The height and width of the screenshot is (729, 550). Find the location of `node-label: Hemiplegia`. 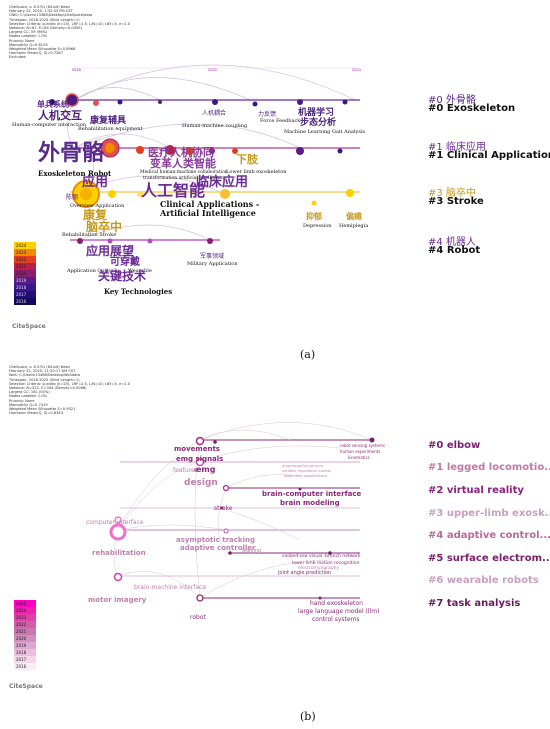

node-label: Hemiplegia is located at coordinates (354, 226).